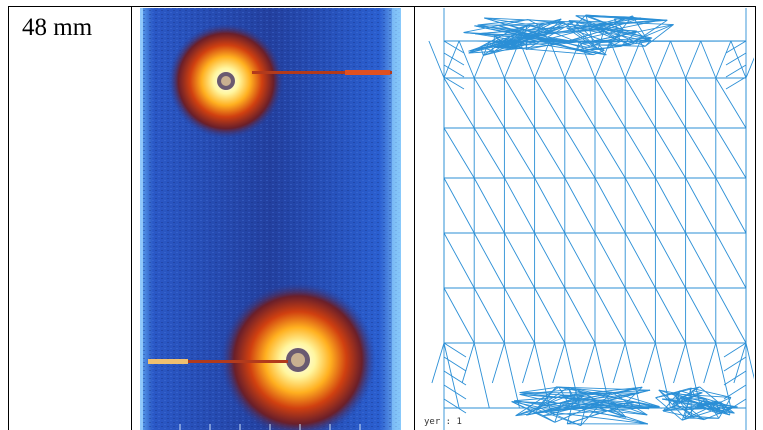 This screenshot has width=763, height=430. Describe the element at coordinates (57, 27) in the screenshot. I see `row-label: 48 mm` at that location.